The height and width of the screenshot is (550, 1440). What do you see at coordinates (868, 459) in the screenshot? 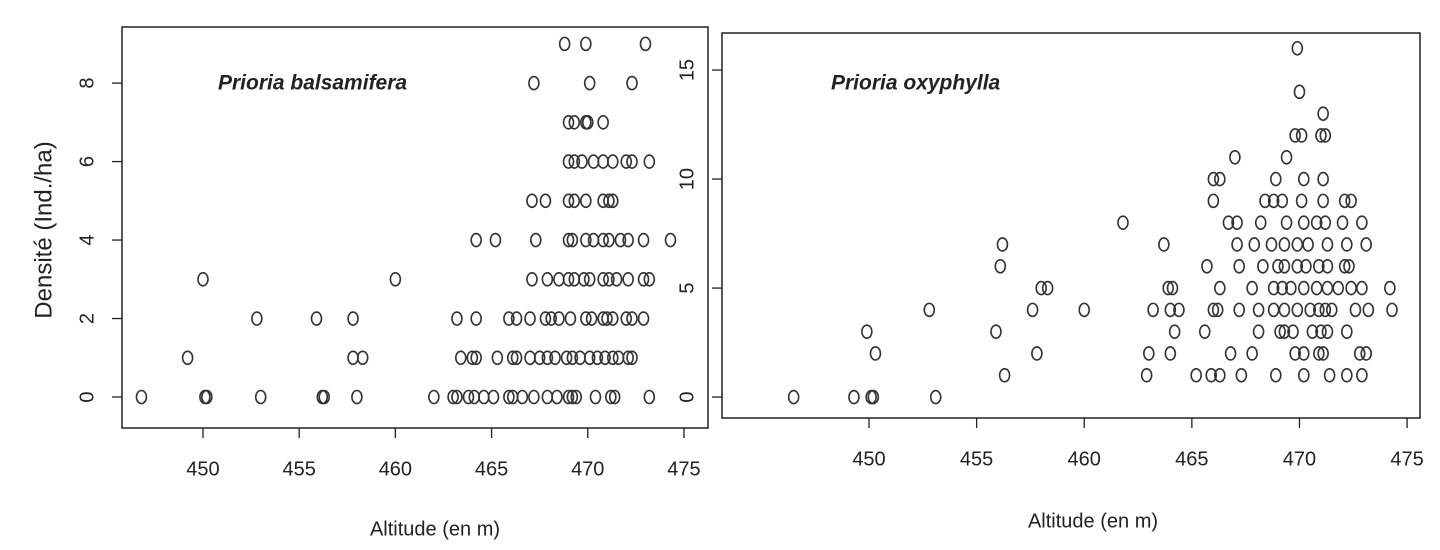
I see `x-tick-label: 450` at bounding box center [868, 459].